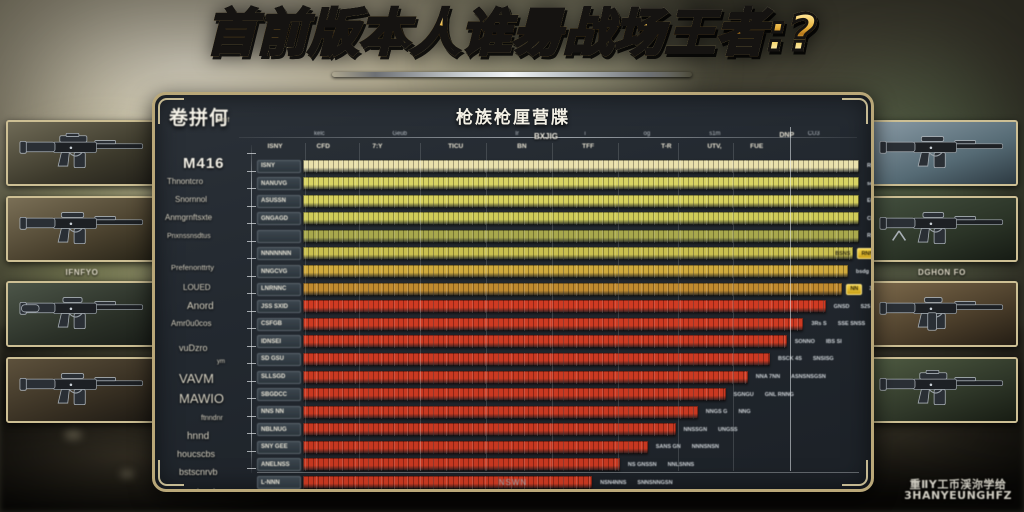 This screenshot has height=512, width=1024. What do you see at coordinates (757, 146) in the screenshot?
I see `column-header: FUE` at bounding box center [757, 146].